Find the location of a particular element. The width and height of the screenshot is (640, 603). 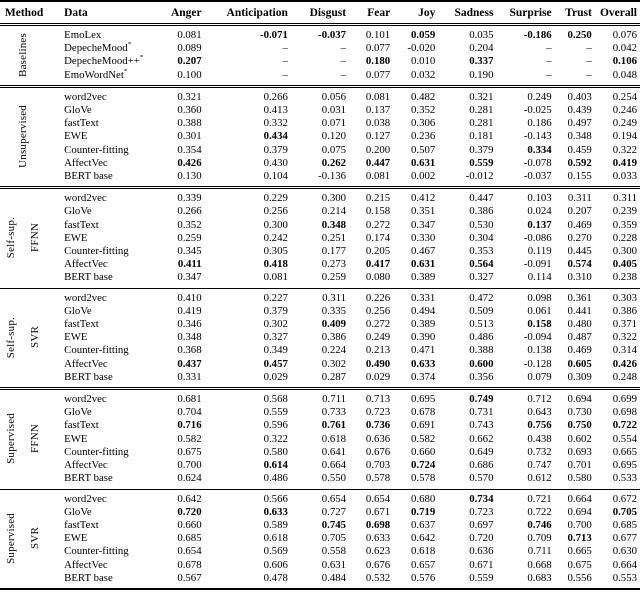

score-cell-anger: 0.130 is located at coordinates (189, 176).